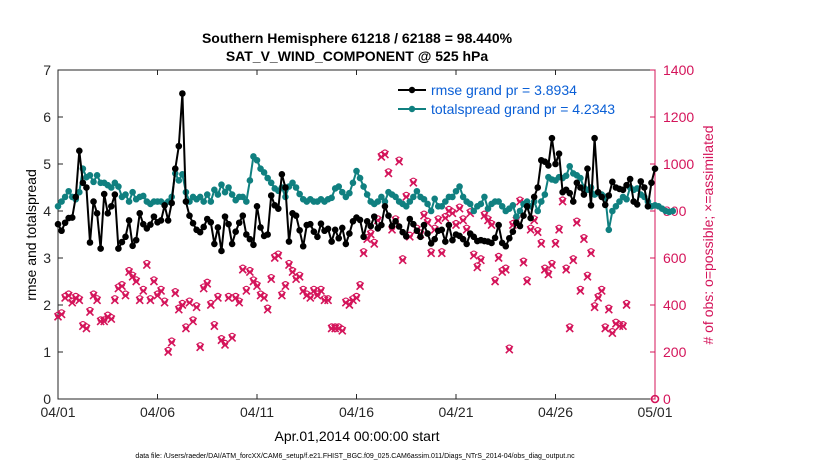 The width and height of the screenshot is (830, 470). Describe the element at coordinates (667, 399) in the screenshot. I see `y-right-tick-label: 0` at that location.